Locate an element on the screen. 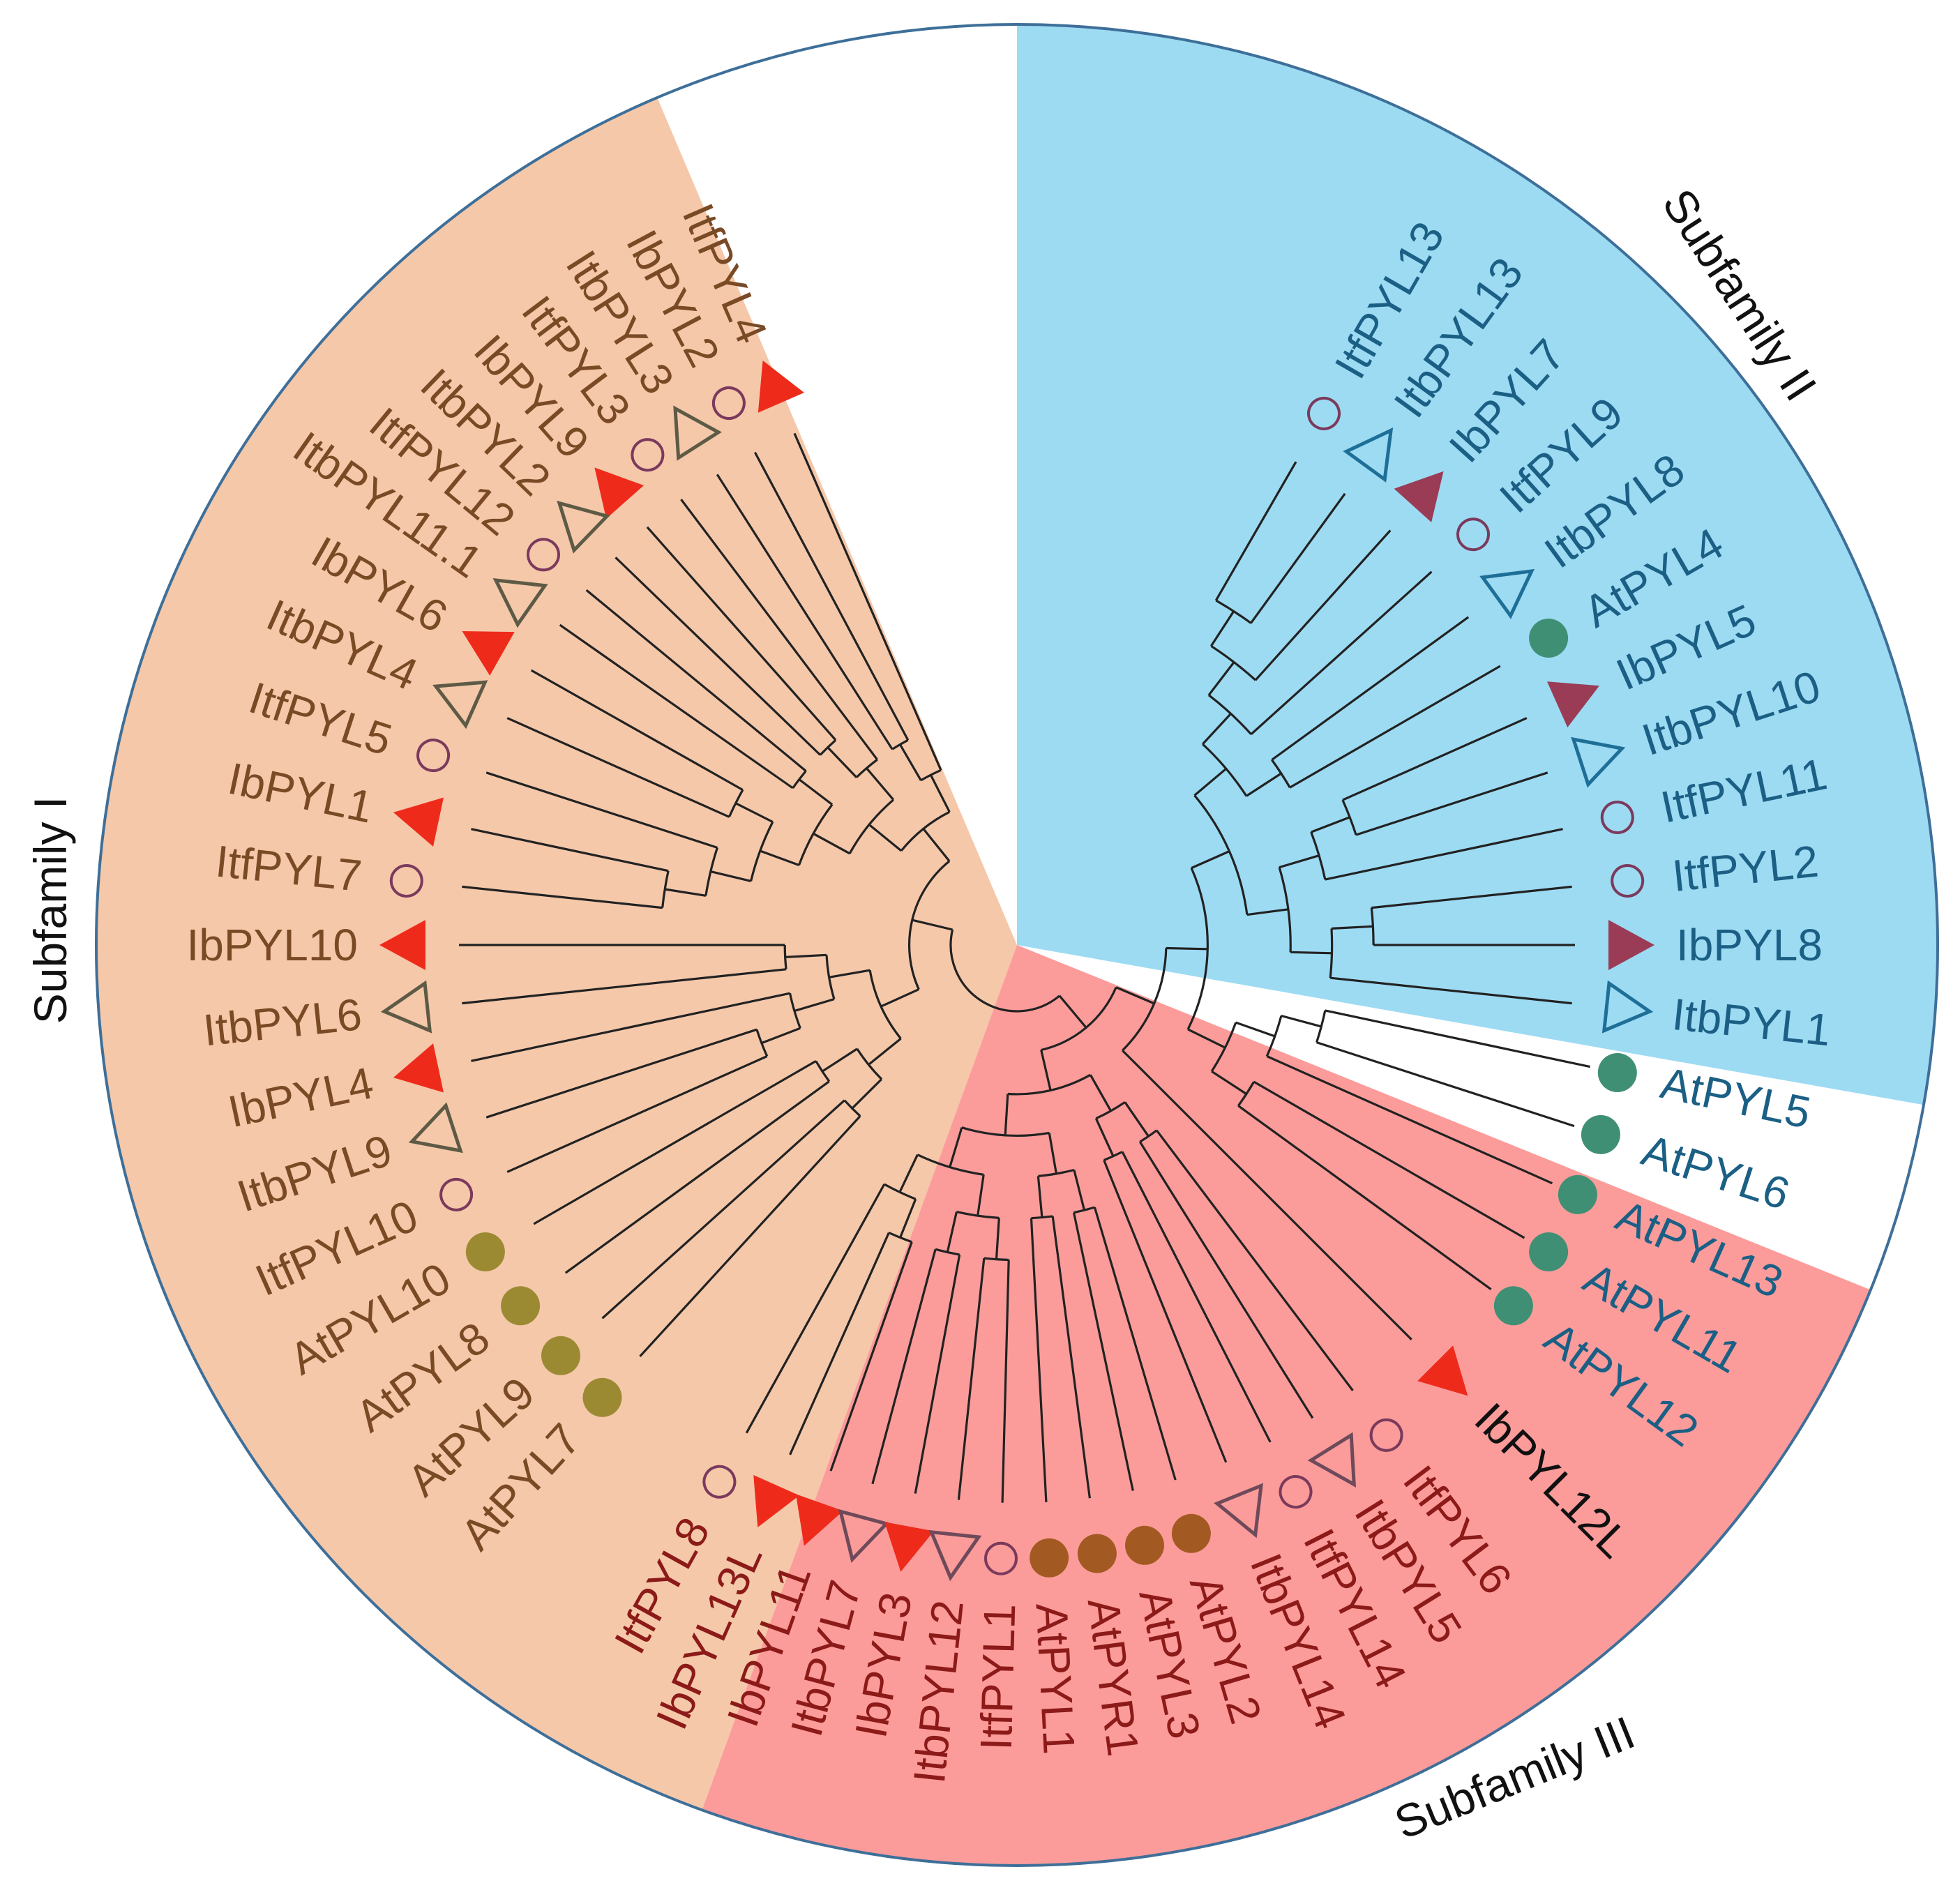 This screenshot has height=1890, width=1960. leaf-marker-itbpyl4 is located at coordinates (460, 705).